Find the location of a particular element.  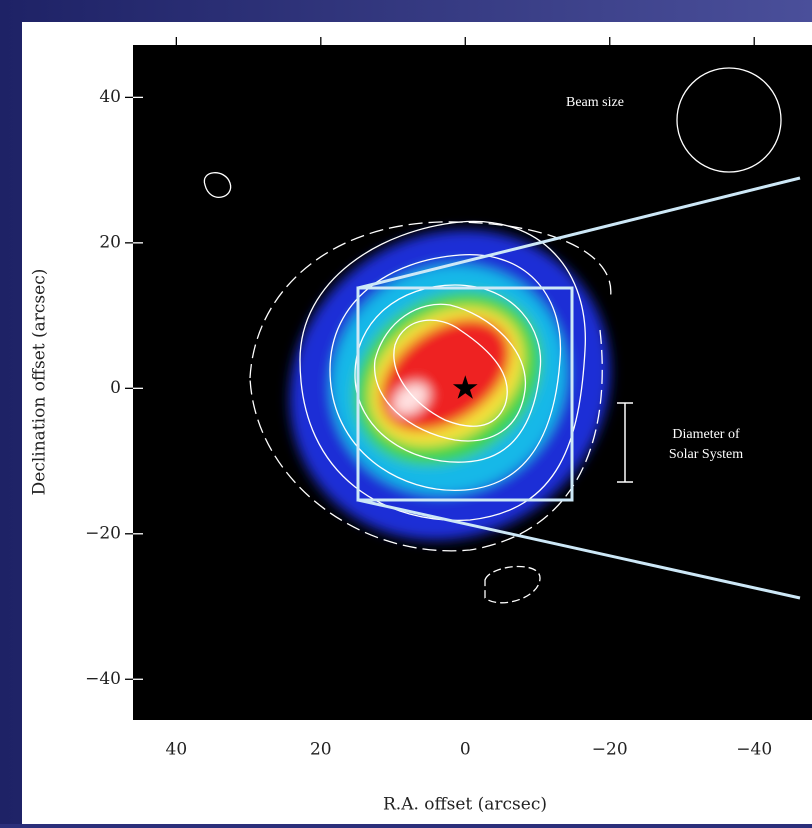

y-tick-label: 20 is located at coordinates (110, 242).